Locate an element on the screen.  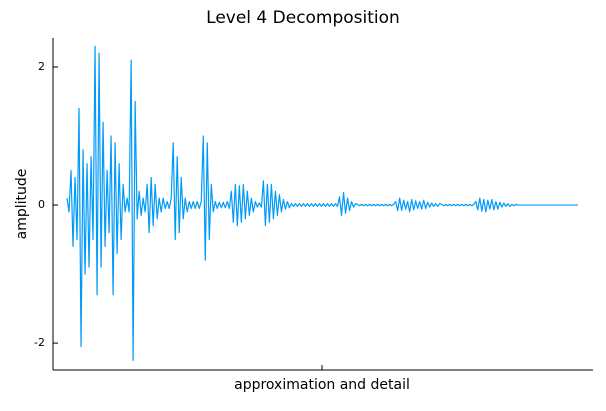
y-tick-label: 2 is located at coordinates (41, 66).